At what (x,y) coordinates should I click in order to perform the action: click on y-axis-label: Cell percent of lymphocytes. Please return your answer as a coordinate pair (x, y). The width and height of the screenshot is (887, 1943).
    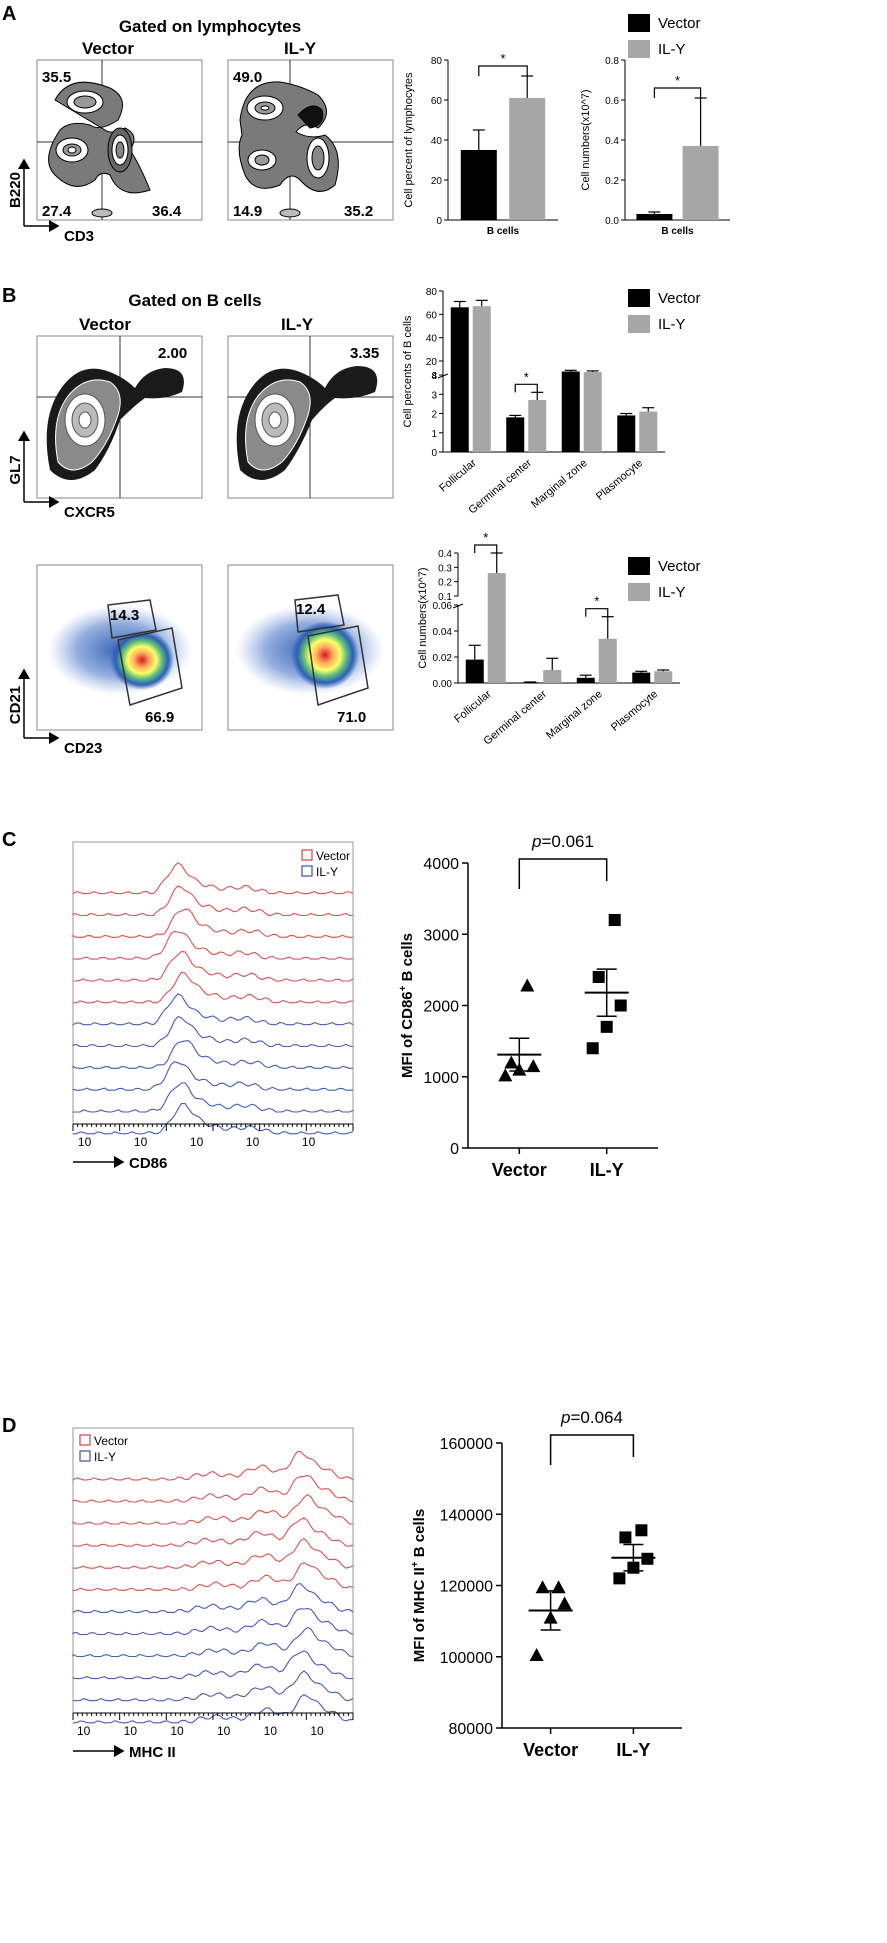
    Looking at the image, I should click on (409, 140).